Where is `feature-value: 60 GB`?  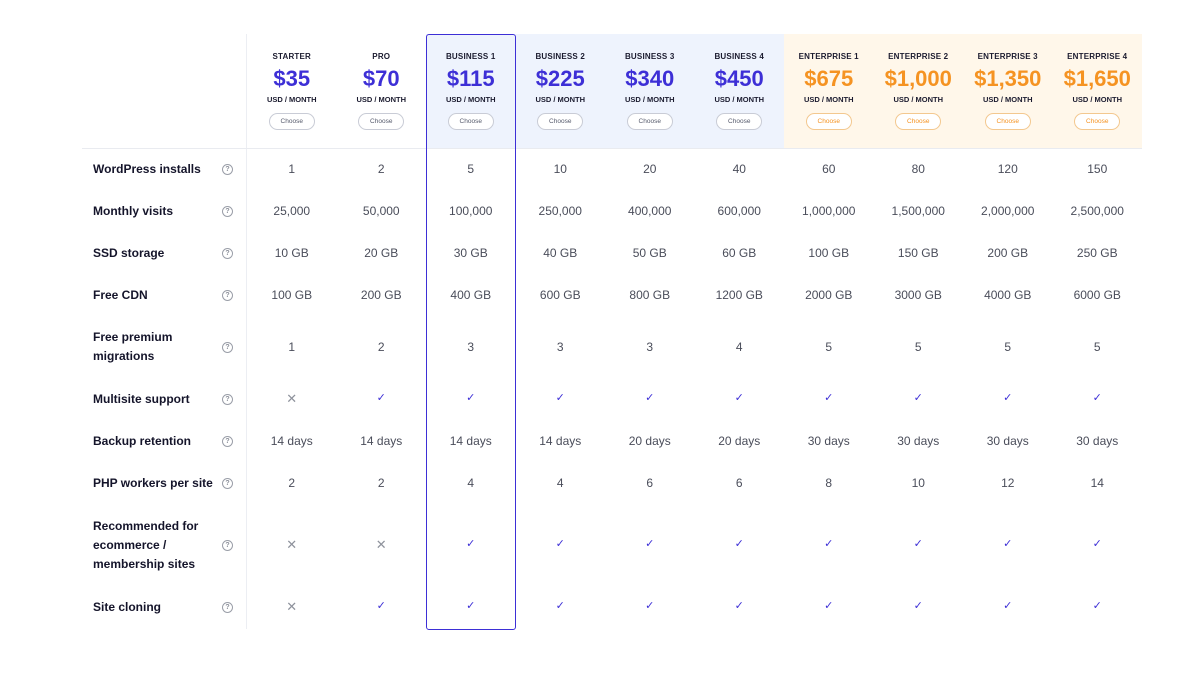 feature-value: 60 GB is located at coordinates (739, 253).